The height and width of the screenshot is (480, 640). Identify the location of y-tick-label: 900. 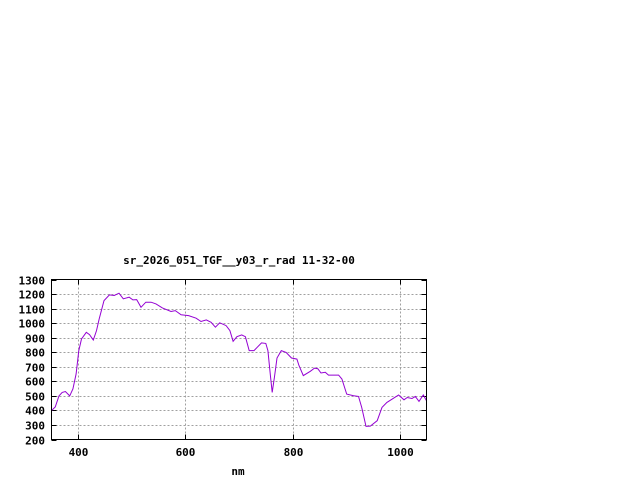
(35, 339).